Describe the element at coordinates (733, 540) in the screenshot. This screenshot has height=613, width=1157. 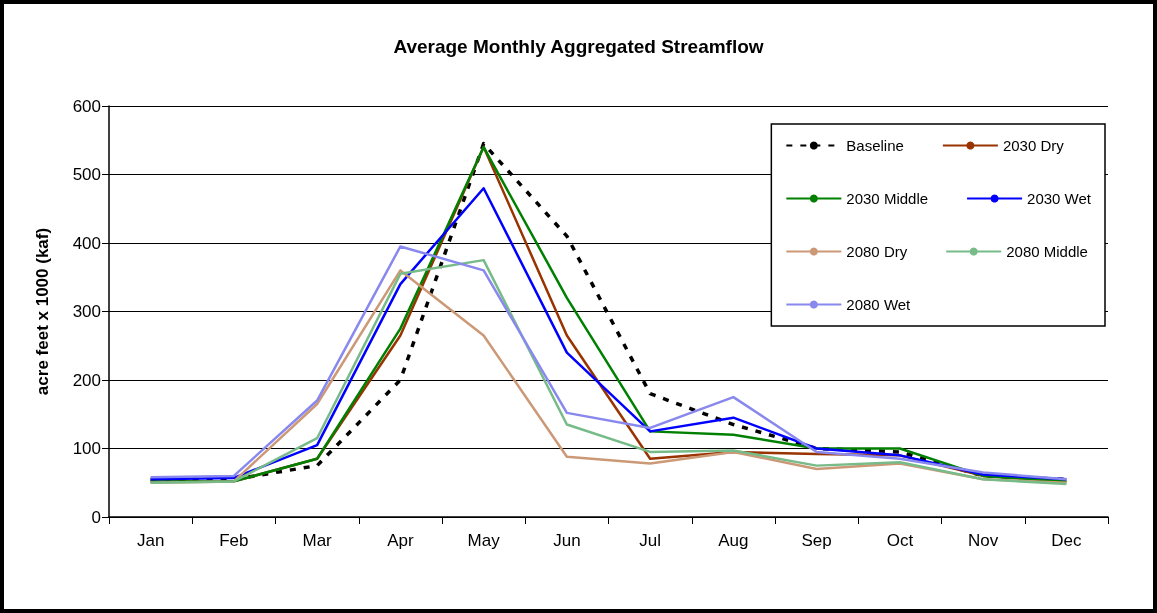
I see `x-tick-label: Aug` at that location.